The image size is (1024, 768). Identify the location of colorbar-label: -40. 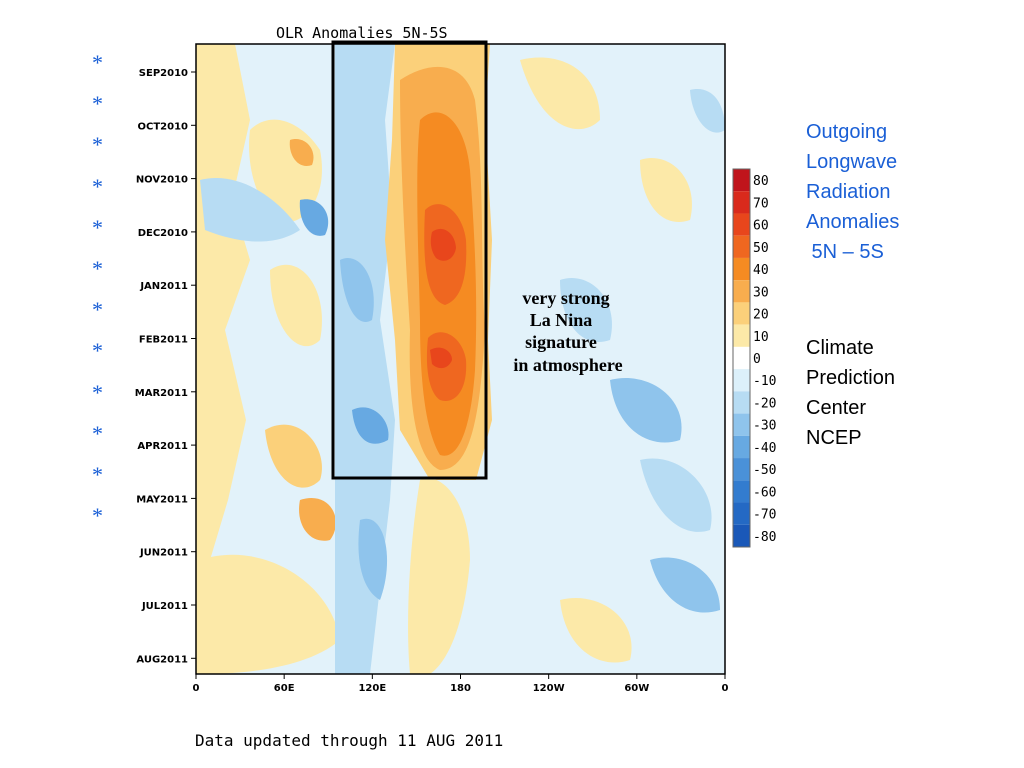
(764, 448).